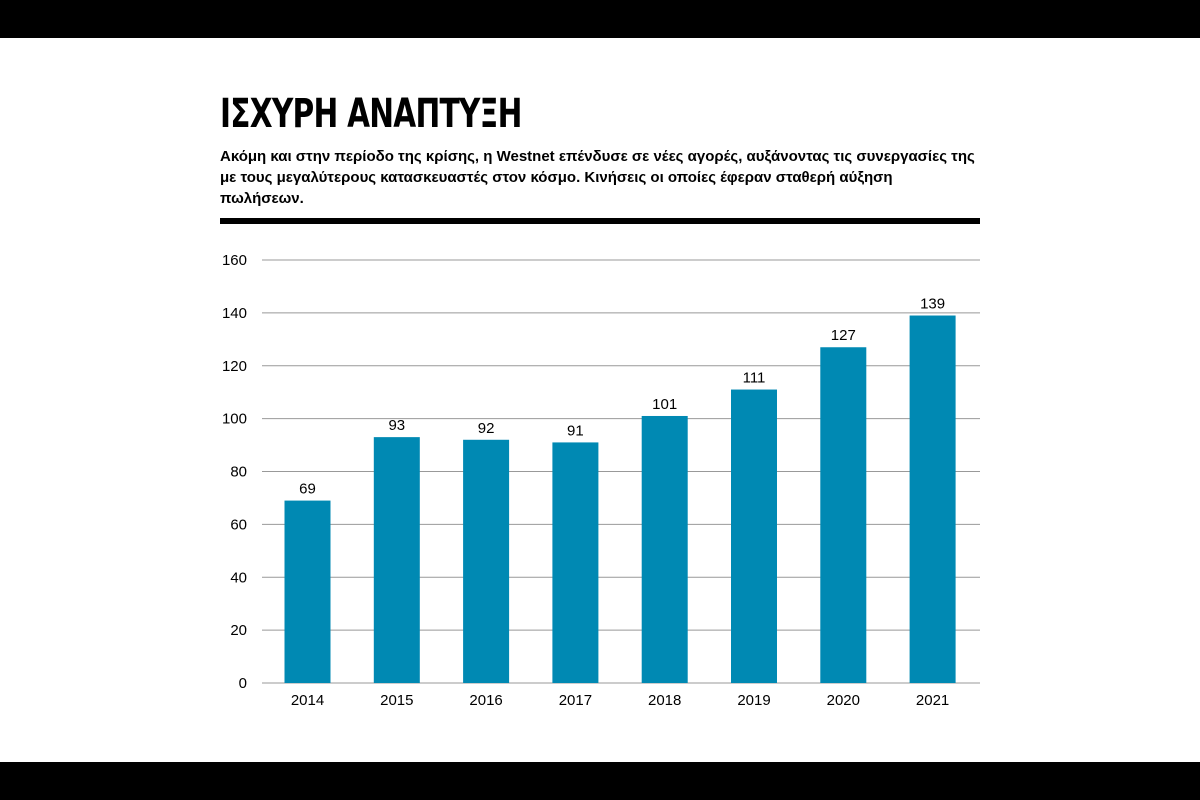 Image resolution: width=1200 pixels, height=800 pixels. Describe the element at coordinates (753, 700) in the screenshot. I see `x-tick-label: 2019` at that location.